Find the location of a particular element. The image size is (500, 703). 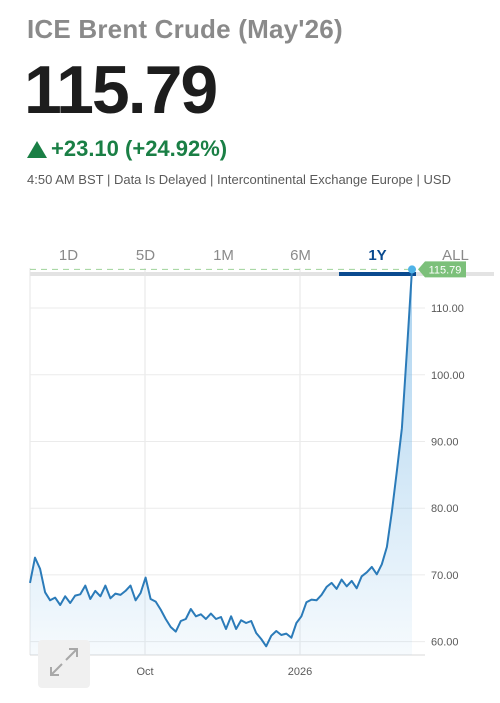

price-change: +23.10 (+24.92%) is located at coordinates (127, 149).